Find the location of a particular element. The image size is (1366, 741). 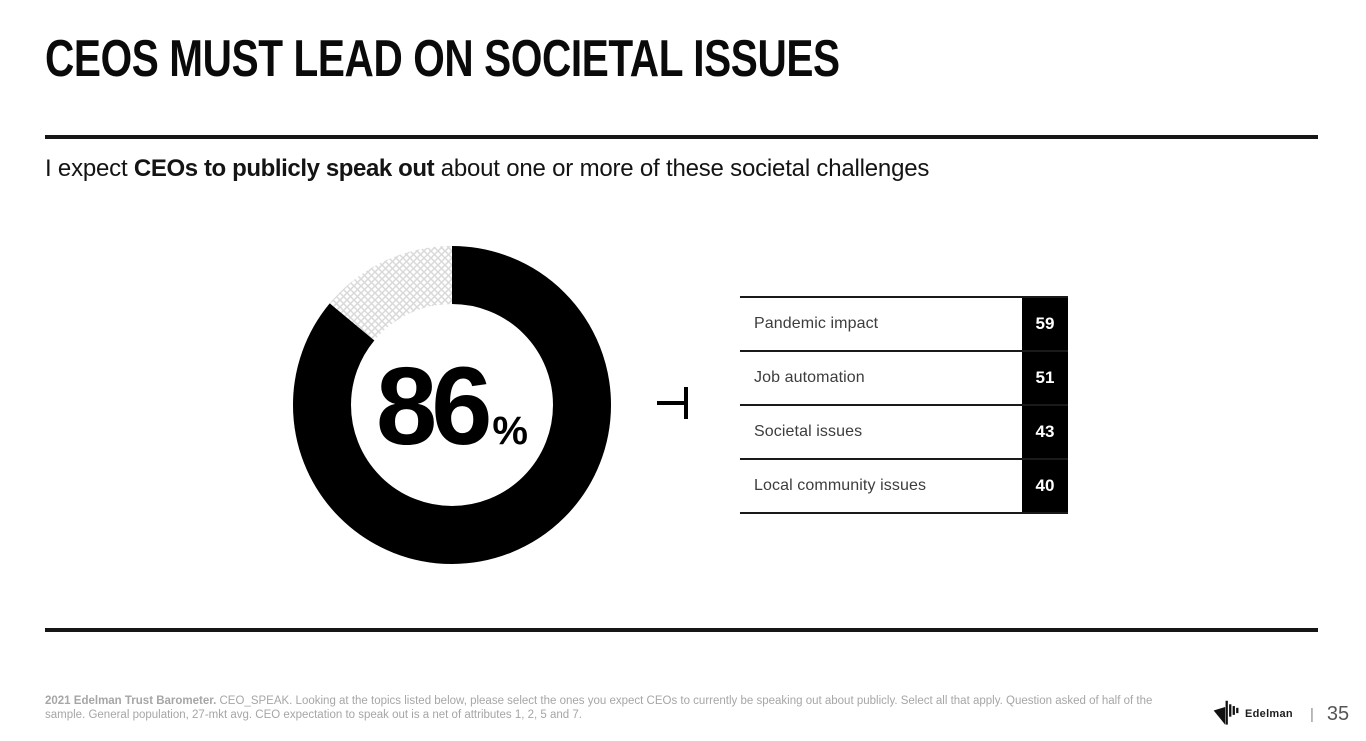

donut-chart: 86% is located at coordinates (452, 405).